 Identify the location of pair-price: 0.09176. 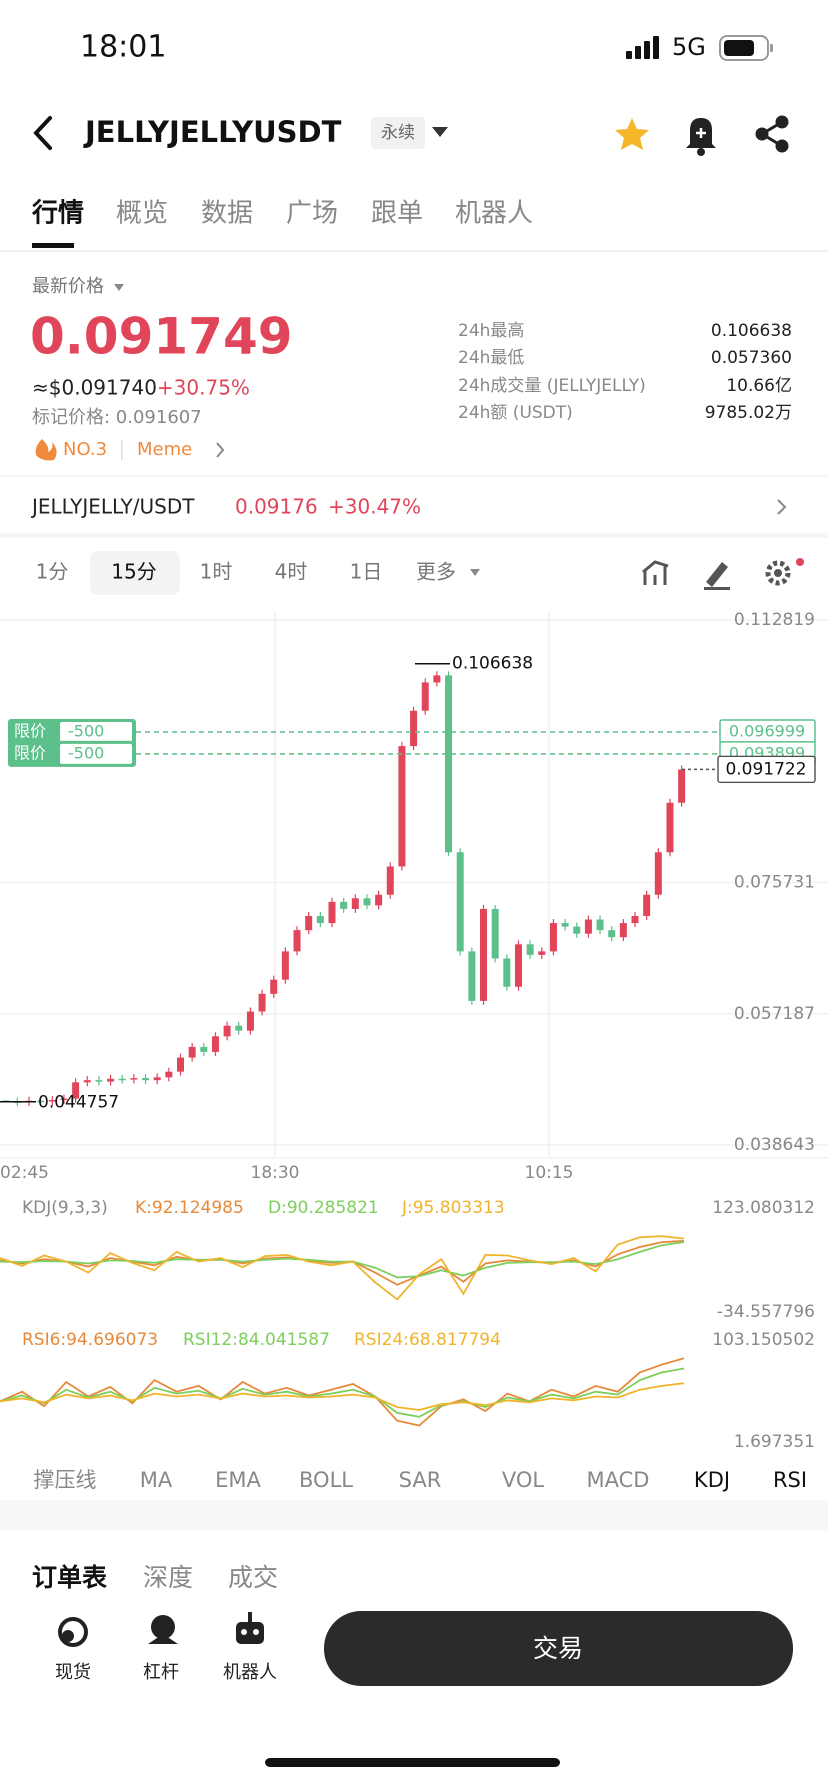
(276, 507).